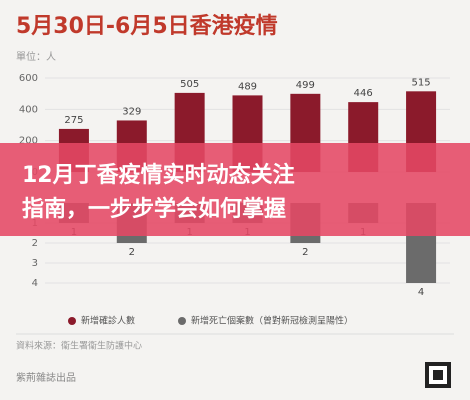  I want to click on value-label: 446, so click(363, 93).